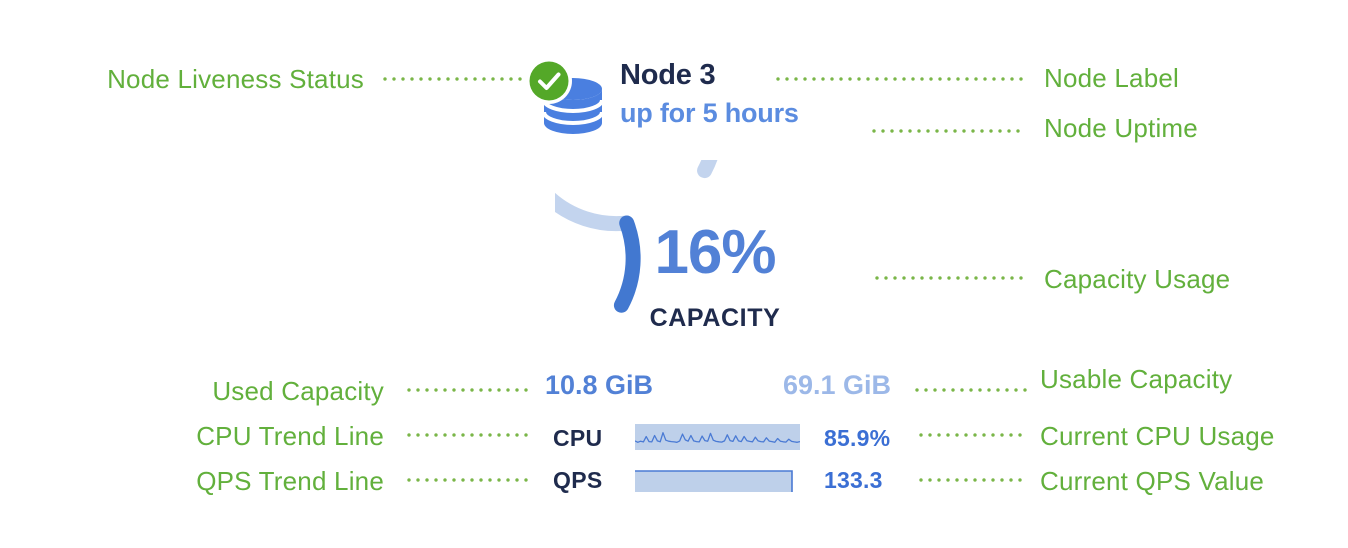  What do you see at coordinates (468, 390) in the screenshot?
I see `leader-used-capacity` at bounding box center [468, 390].